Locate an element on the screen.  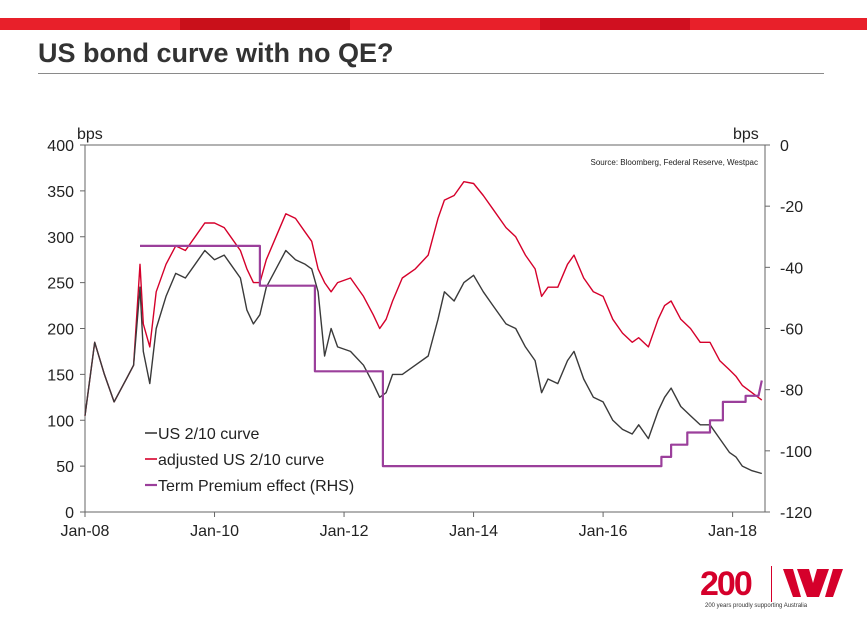
legend-label: US 2/10 curve is located at coordinates (208, 434).